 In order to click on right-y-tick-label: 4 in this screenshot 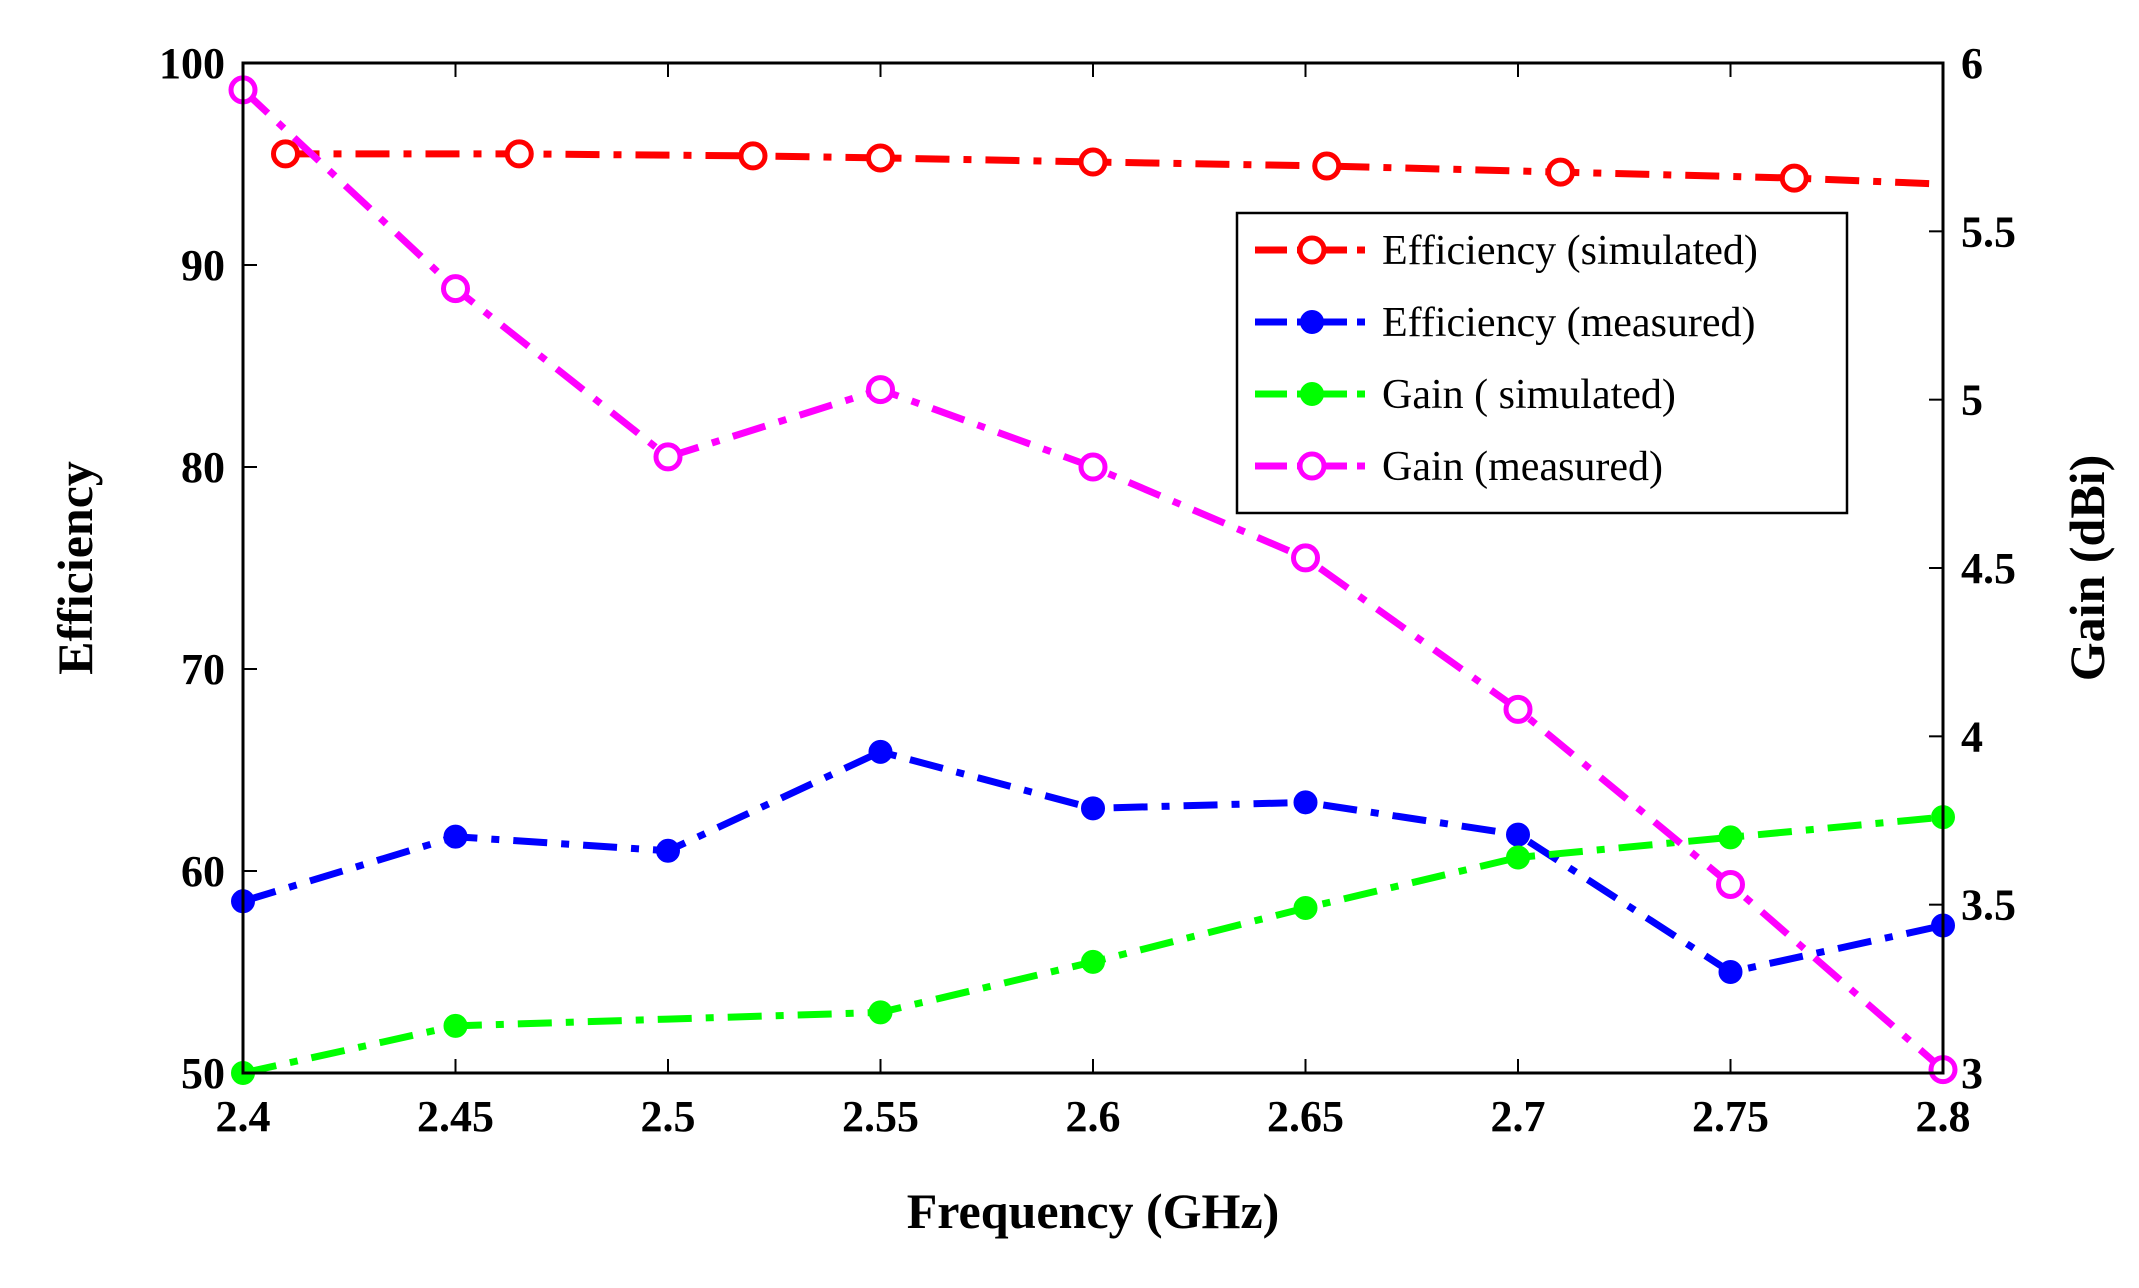, I will do `click(1972, 736)`.